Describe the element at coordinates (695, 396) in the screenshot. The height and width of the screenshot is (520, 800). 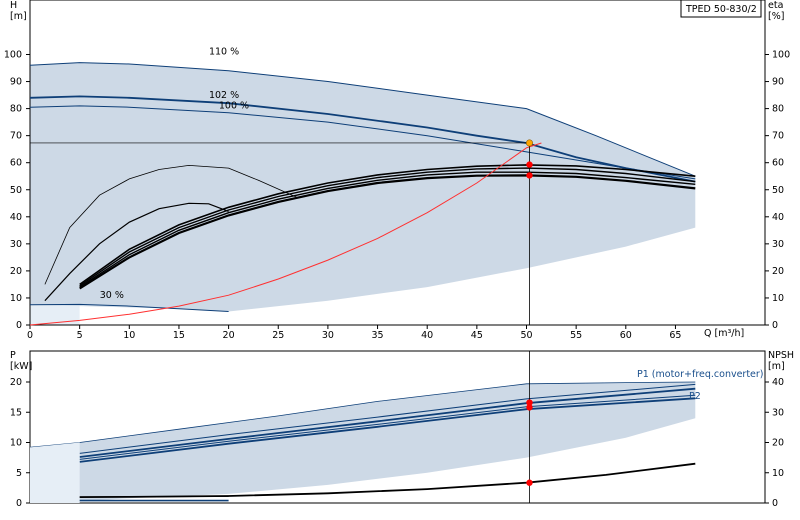
I see `power-series-label: P2` at that location.